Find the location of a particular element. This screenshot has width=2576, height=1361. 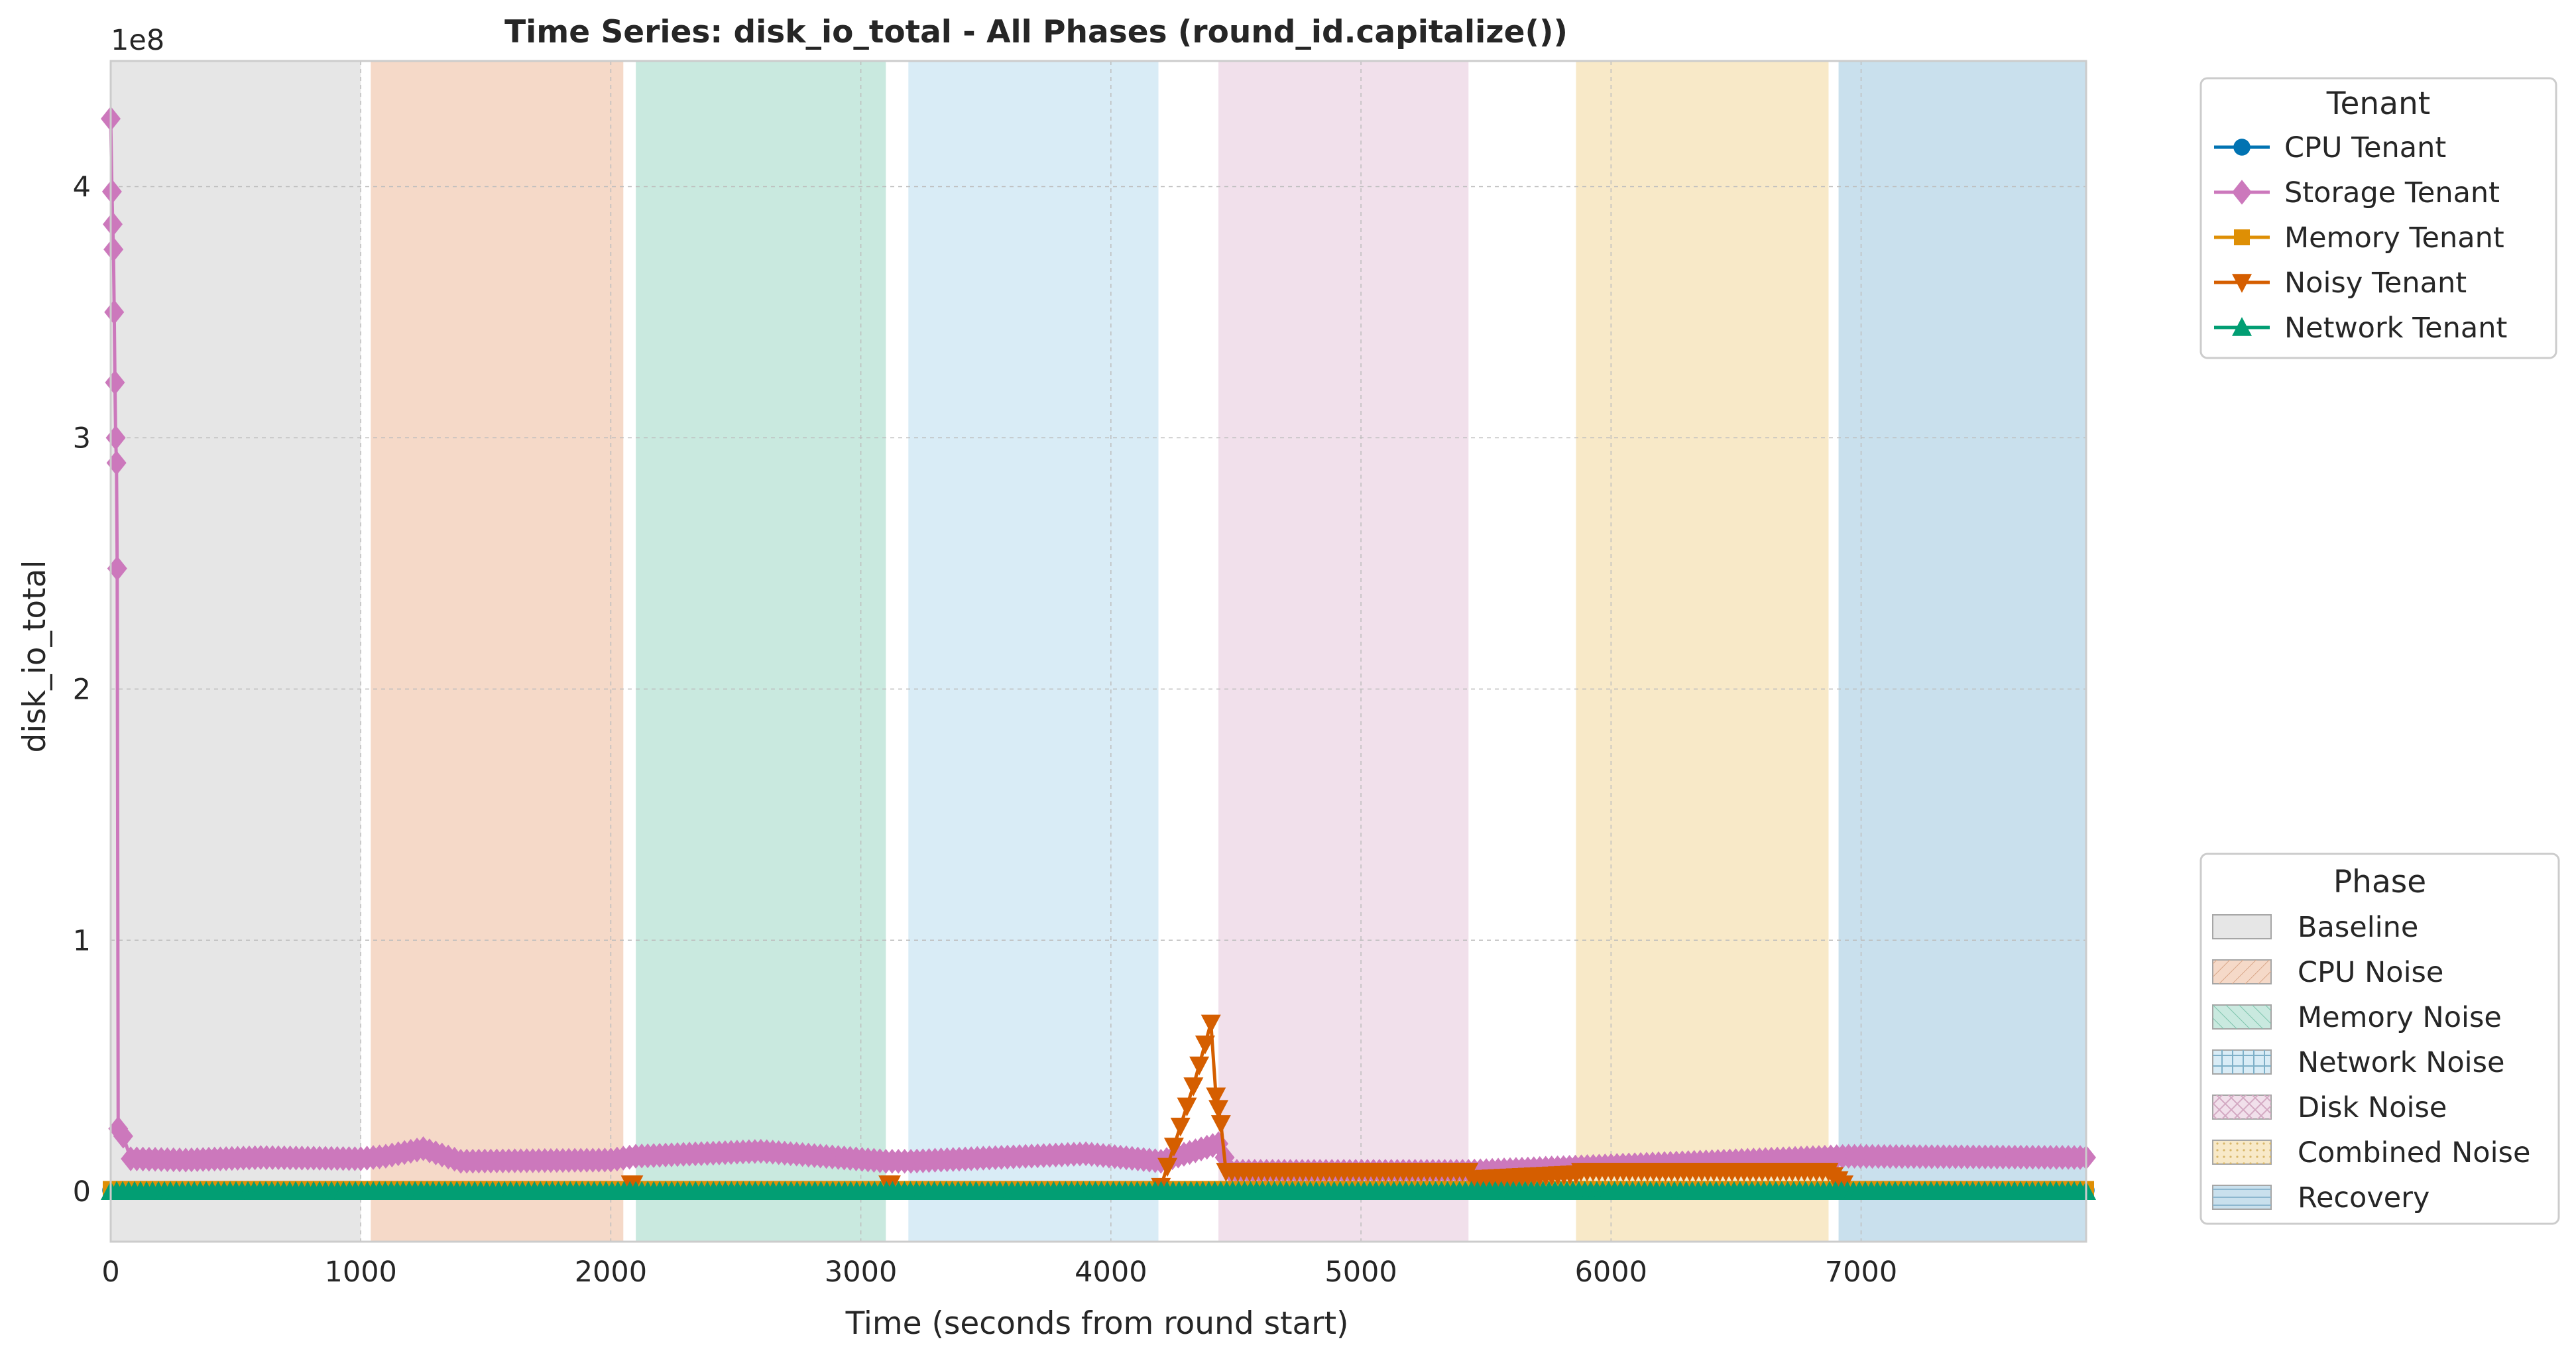

tenant-legend-title: Tenant is located at coordinates (2378, 104).